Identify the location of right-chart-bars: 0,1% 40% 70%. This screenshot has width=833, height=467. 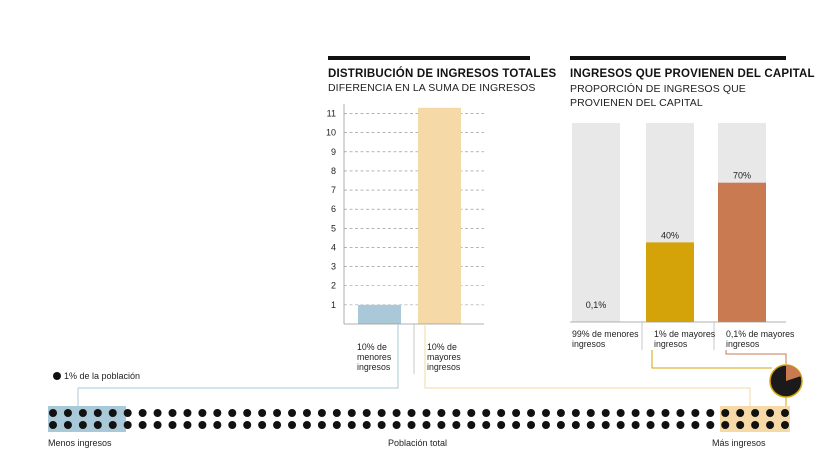
(669, 222).